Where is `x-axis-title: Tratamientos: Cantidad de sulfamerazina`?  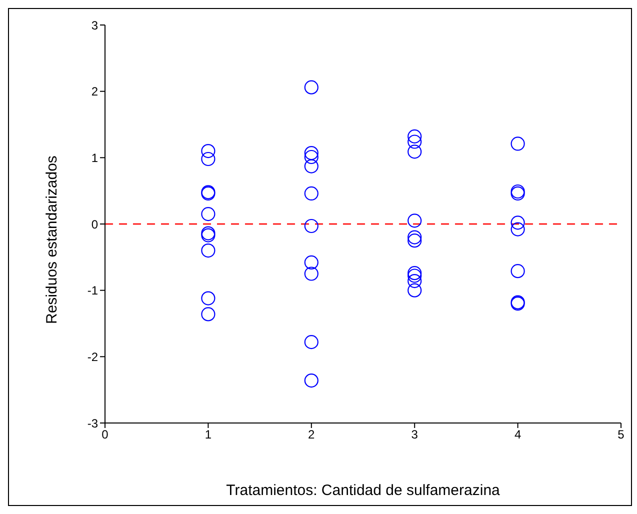 x-axis-title: Tratamientos: Cantidad de sulfamerazina is located at coordinates (363, 490).